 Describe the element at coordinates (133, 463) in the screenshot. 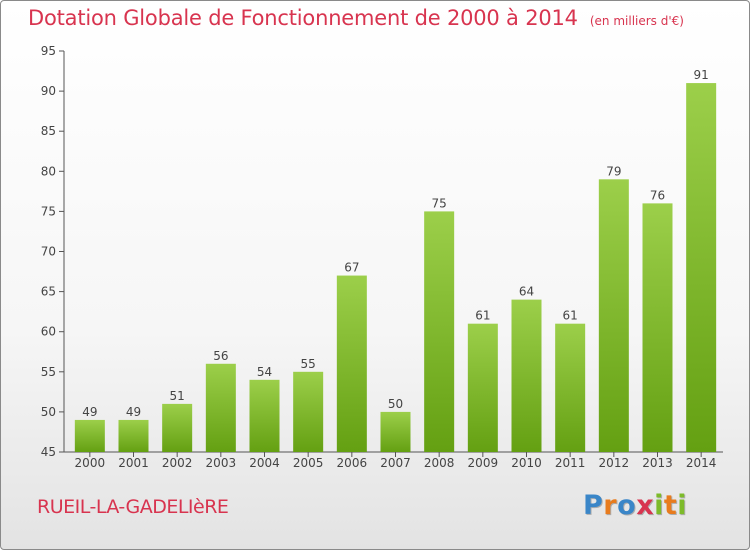

I see `x-tick-label: 2001` at that location.